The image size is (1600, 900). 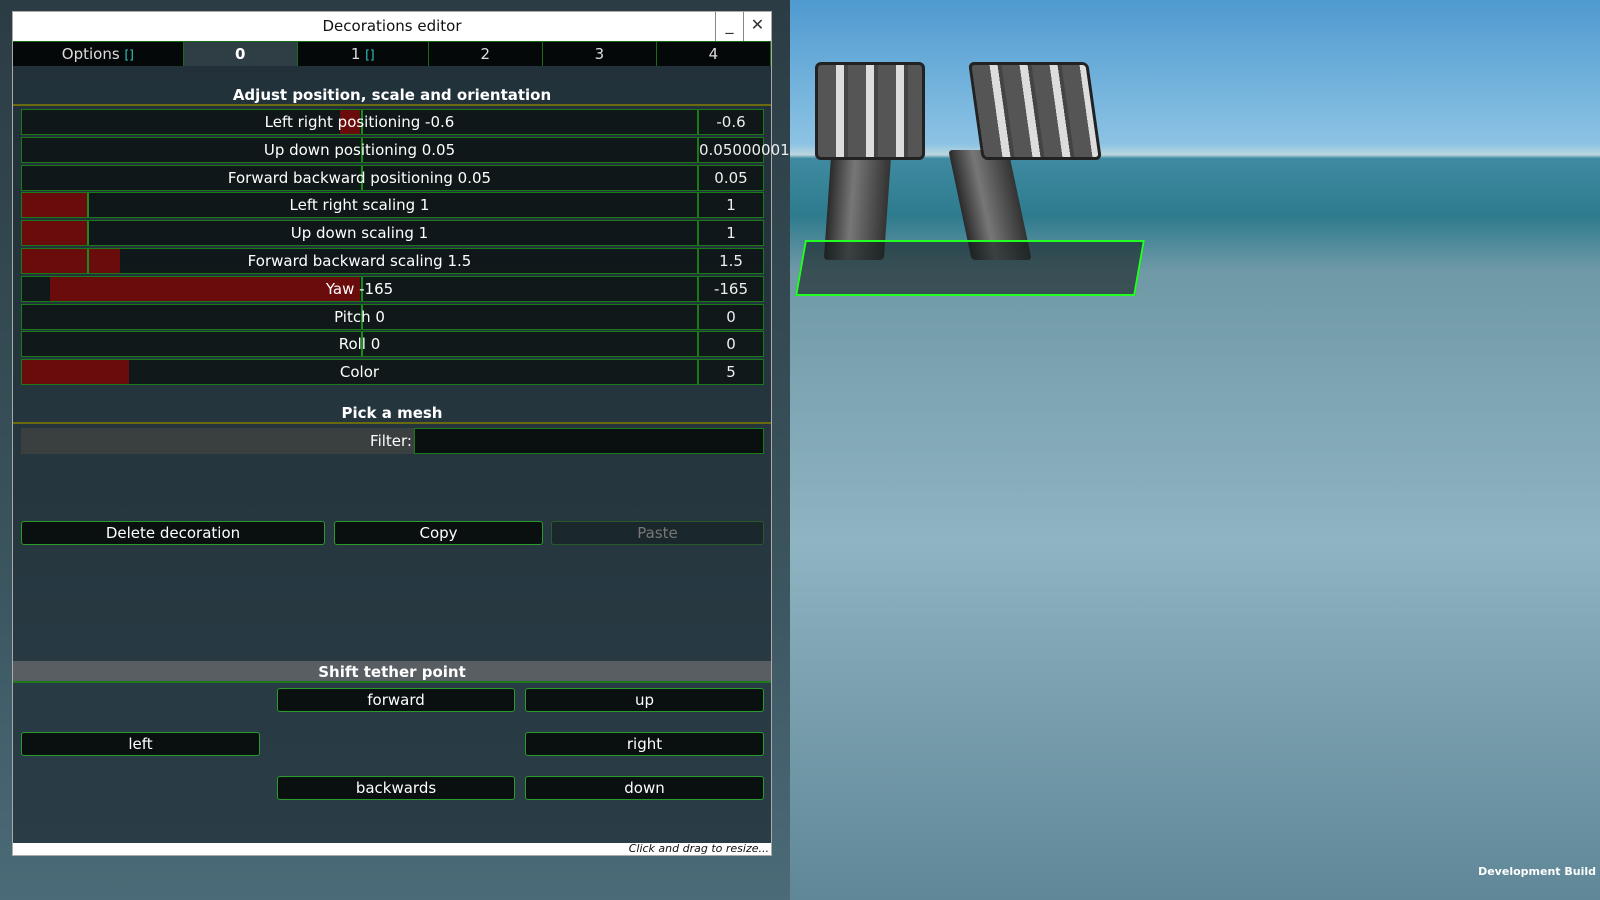 I want to click on value-slider: Up down positioning 0.05, so click(x=359, y=149).